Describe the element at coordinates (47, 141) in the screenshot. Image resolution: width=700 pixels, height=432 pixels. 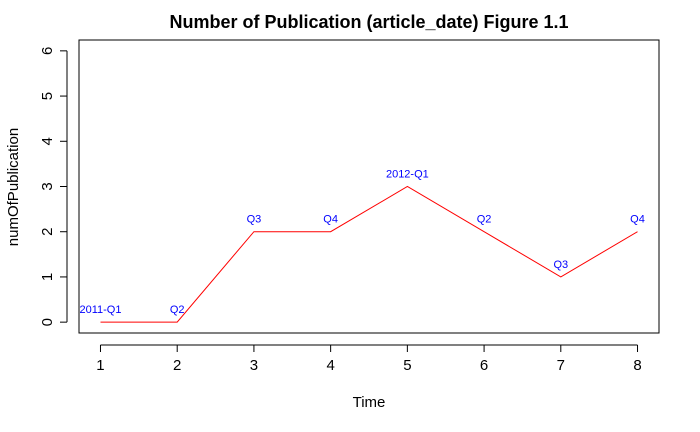
I see `y-tick-label-4: 4` at that location.